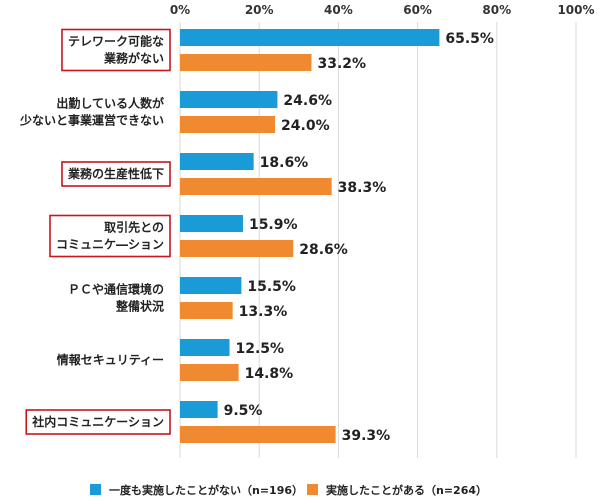 This screenshot has width=600, height=500. Describe the element at coordinates (284, 163) in the screenshot. I see `data-label: 18.6%` at that location.